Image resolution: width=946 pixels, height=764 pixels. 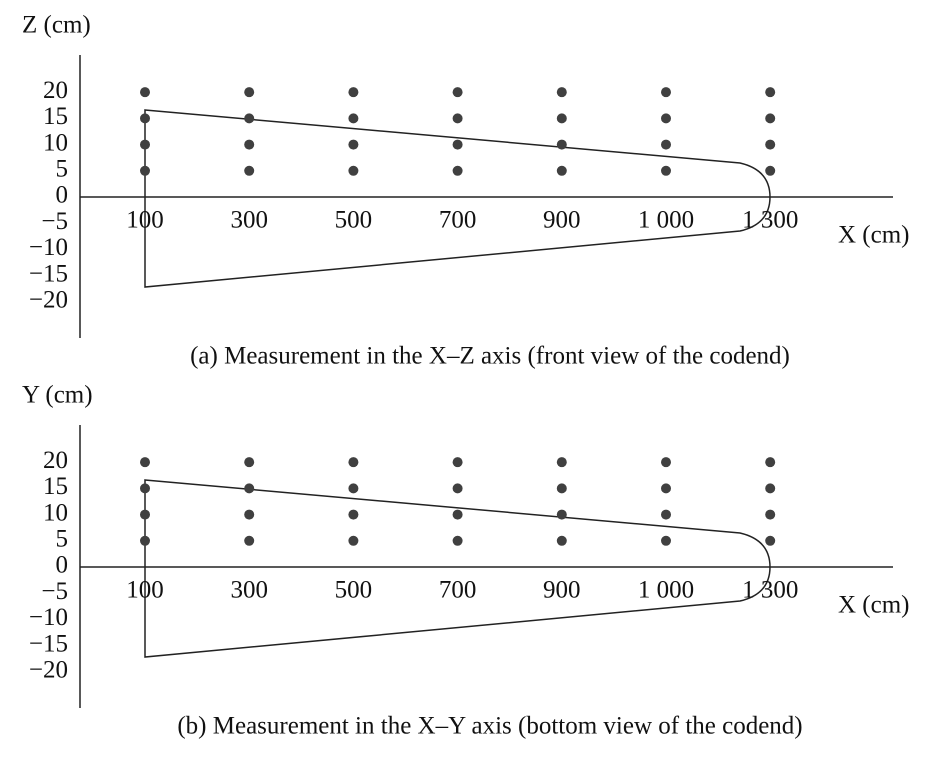 I want to click on y-axis-title: Z (cm), so click(x=56, y=25).